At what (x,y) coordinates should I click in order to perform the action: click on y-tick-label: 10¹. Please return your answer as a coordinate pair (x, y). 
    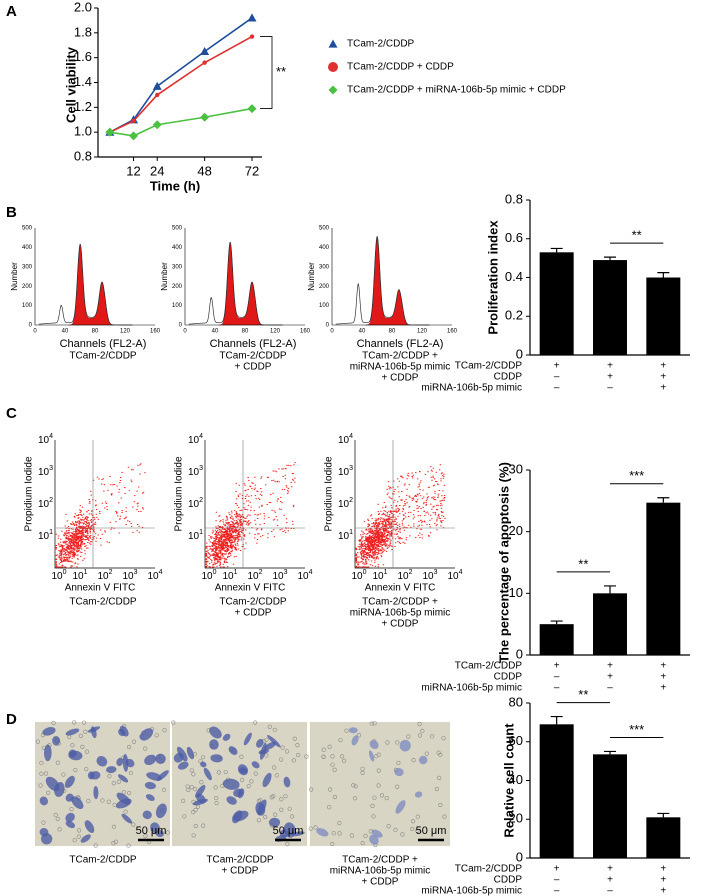
    Looking at the image, I should click on (45, 535).